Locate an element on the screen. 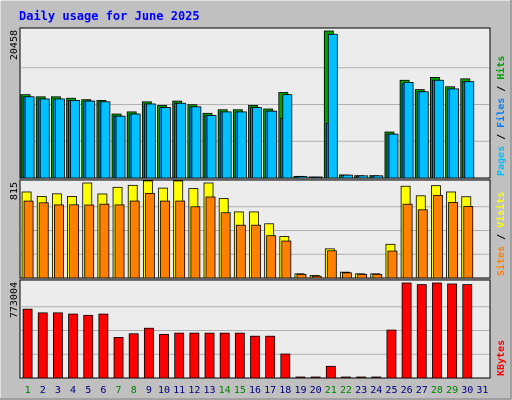  day-label-25: 25 is located at coordinates (391, 390).